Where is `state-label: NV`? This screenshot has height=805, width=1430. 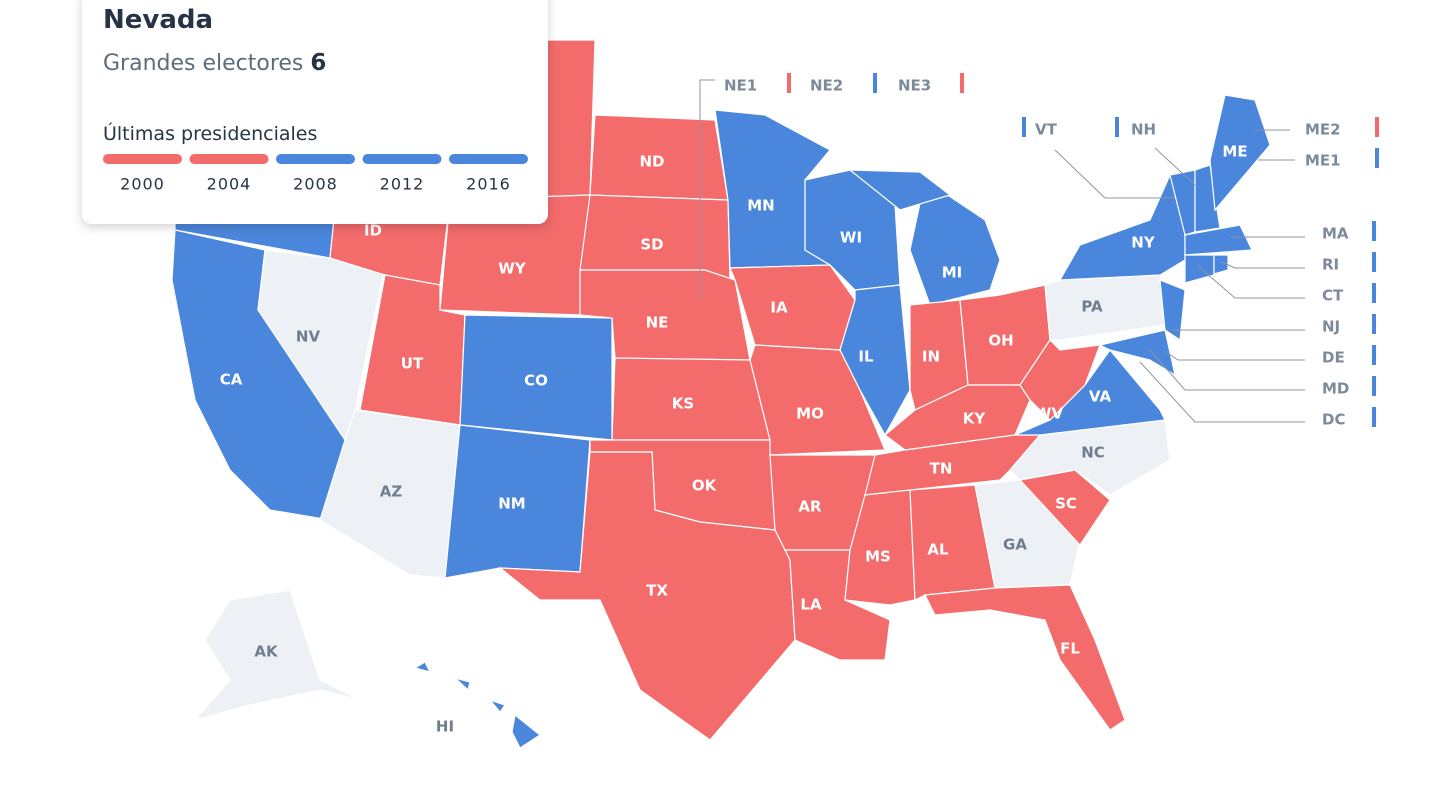 state-label: NV is located at coordinates (308, 337).